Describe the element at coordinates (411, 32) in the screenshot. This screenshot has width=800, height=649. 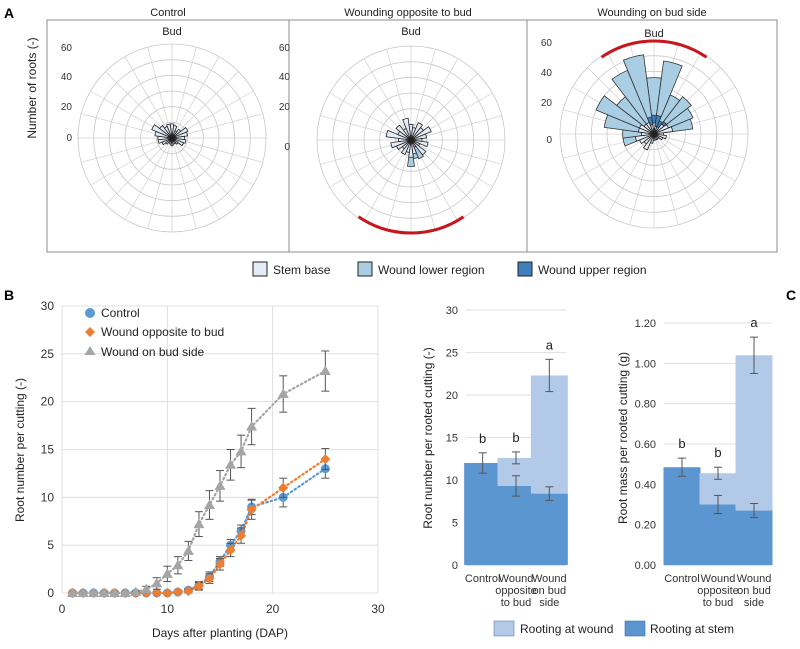
I see `bud-label-opposite: Bud` at that location.